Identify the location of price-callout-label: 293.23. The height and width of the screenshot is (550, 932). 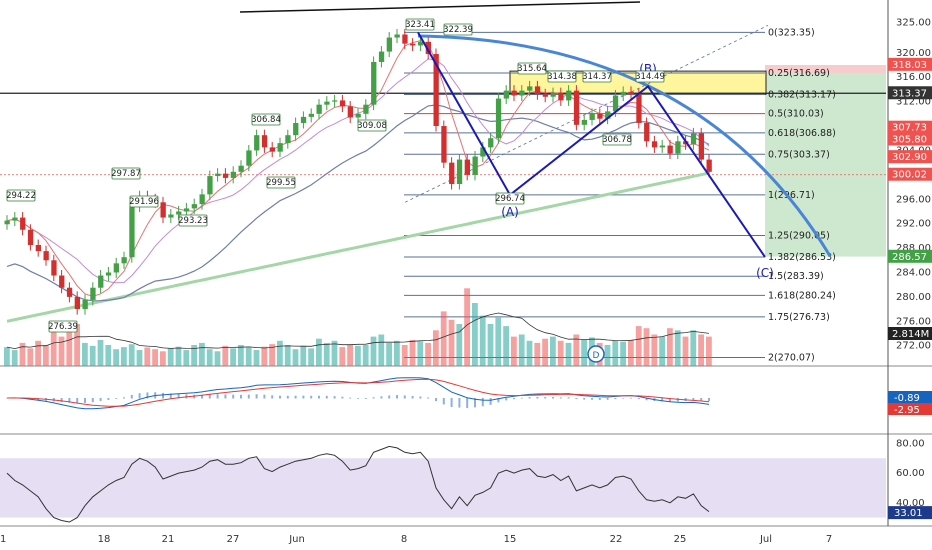
(193, 221).